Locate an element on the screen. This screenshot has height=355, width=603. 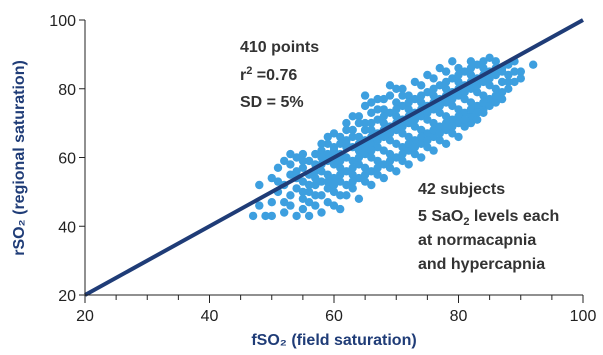
x-tick-label: 100 is located at coordinates (583, 316).